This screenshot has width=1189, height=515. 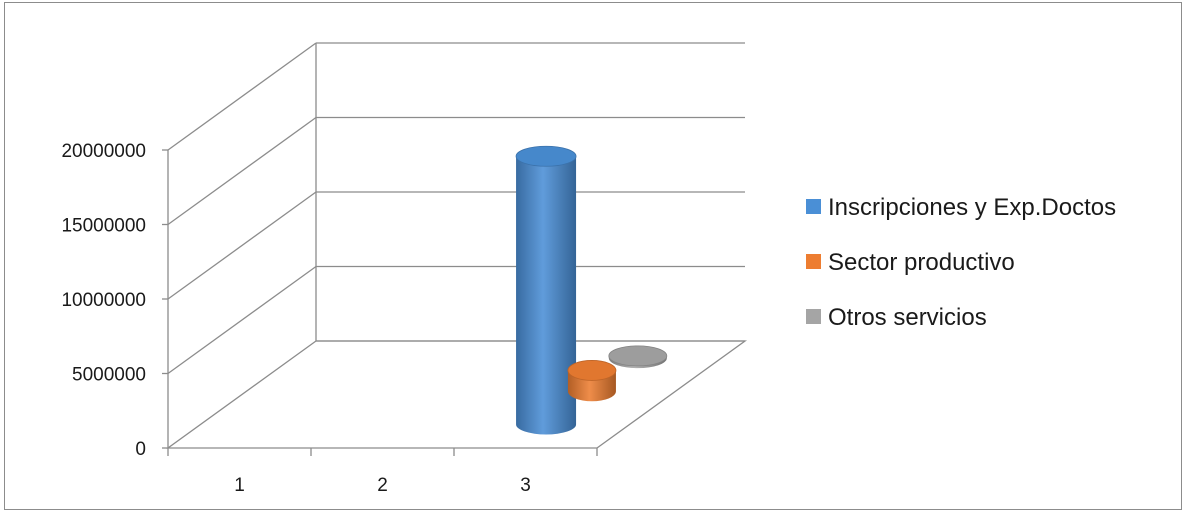 What do you see at coordinates (591, 290) in the screenshot?
I see `chart-bars` at bounding box center [591, 290].